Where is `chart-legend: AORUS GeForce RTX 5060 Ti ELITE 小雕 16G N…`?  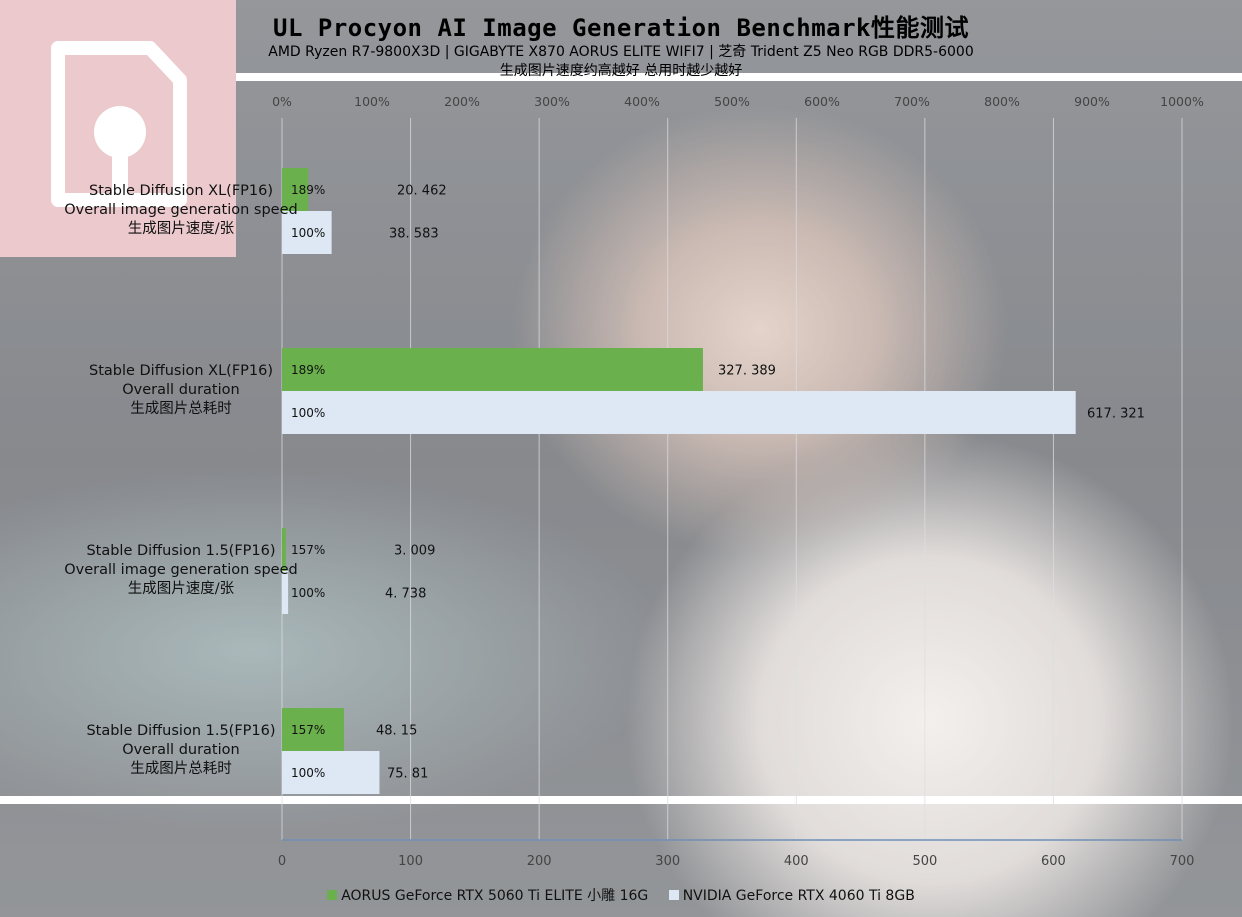
chart-legend: AORUS GeForce RTX 5060 Ti ELITE 小雕 16G N… is located at coordinates (621, 895).